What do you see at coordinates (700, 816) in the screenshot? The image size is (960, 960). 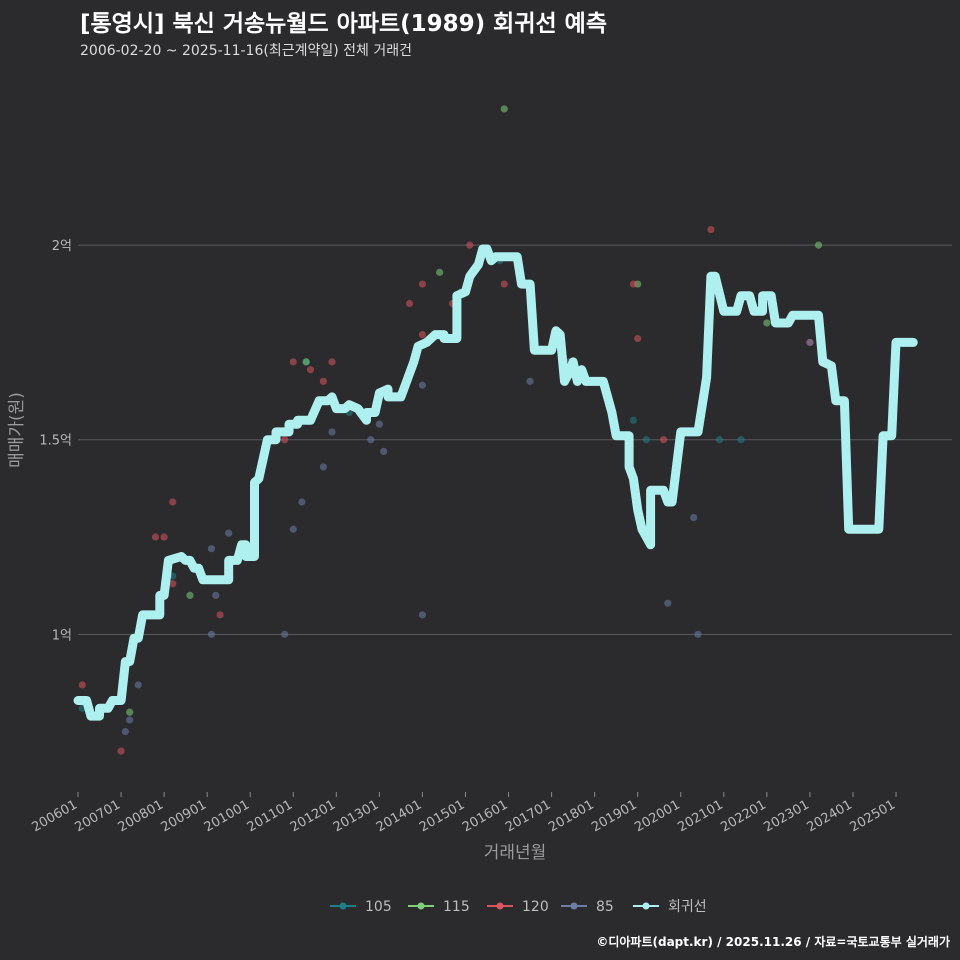 I see `x-tick-label: 202101` at bounding box center [700, 816].